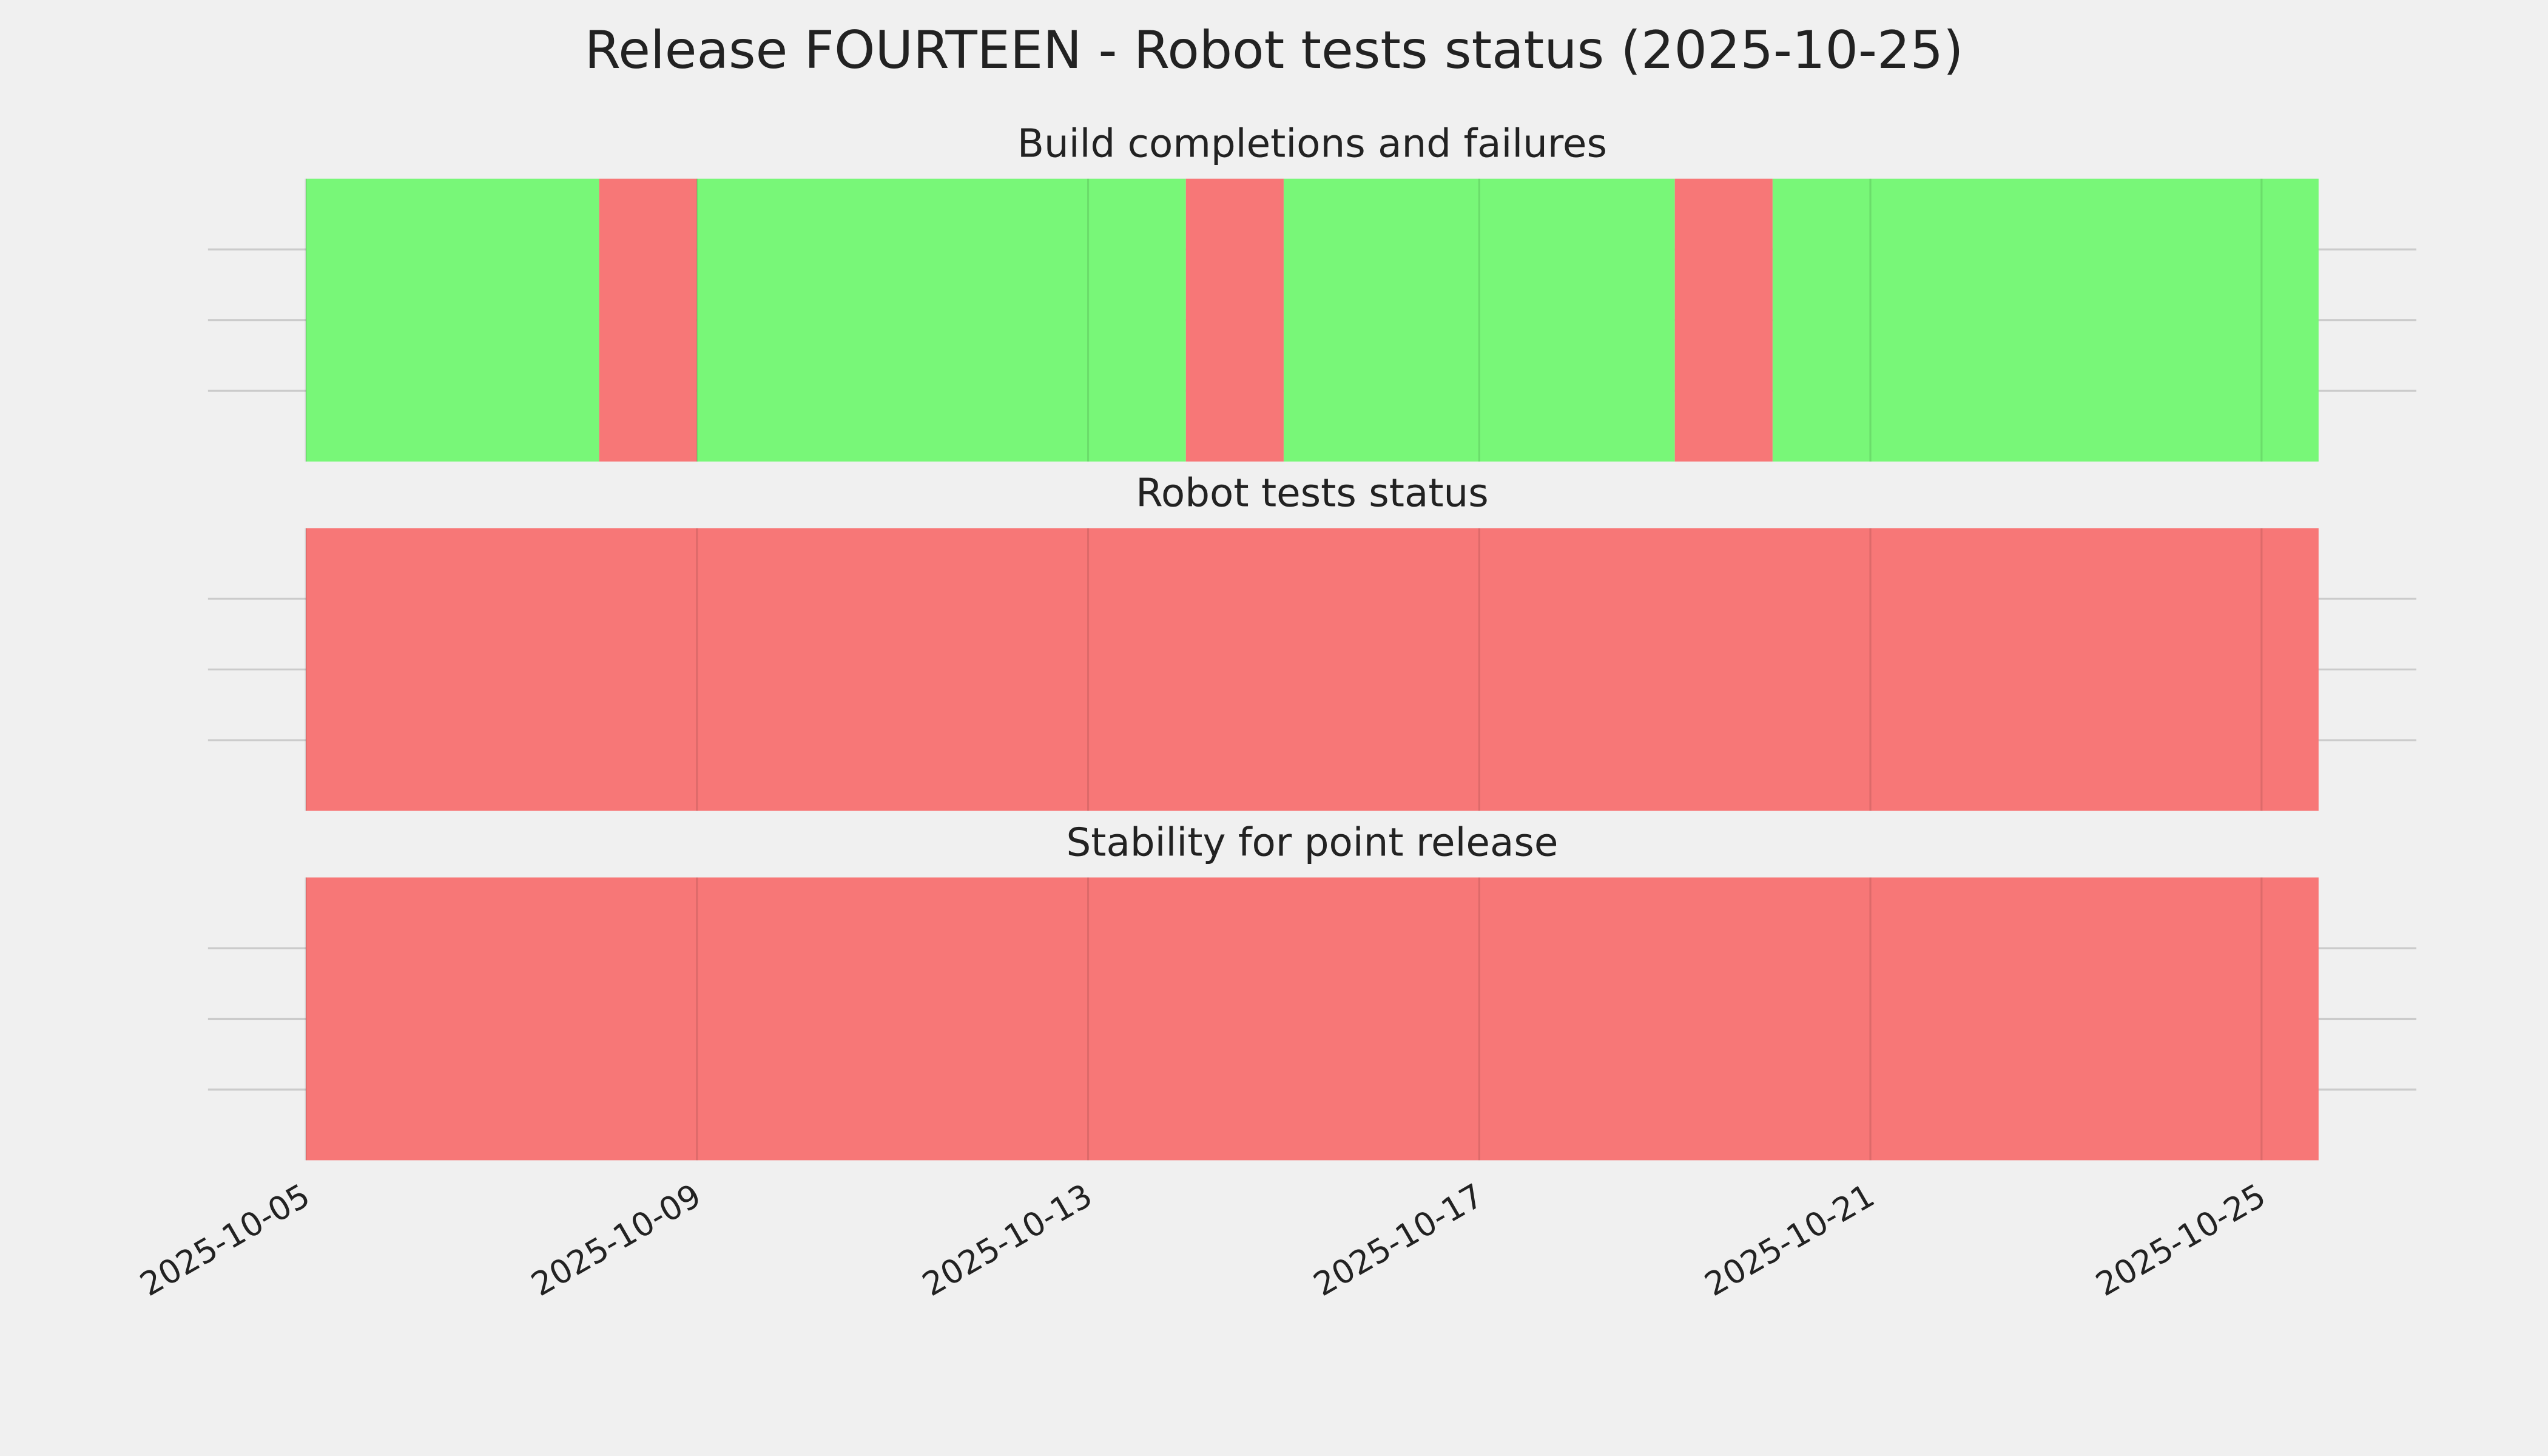 This screenshot has height=1456, width=2548. What do you see at coordinates (1789, 1240) in the screenshot?
I see `x-tick-label: 2025-10-21` at bounding box center [1789, 1240].